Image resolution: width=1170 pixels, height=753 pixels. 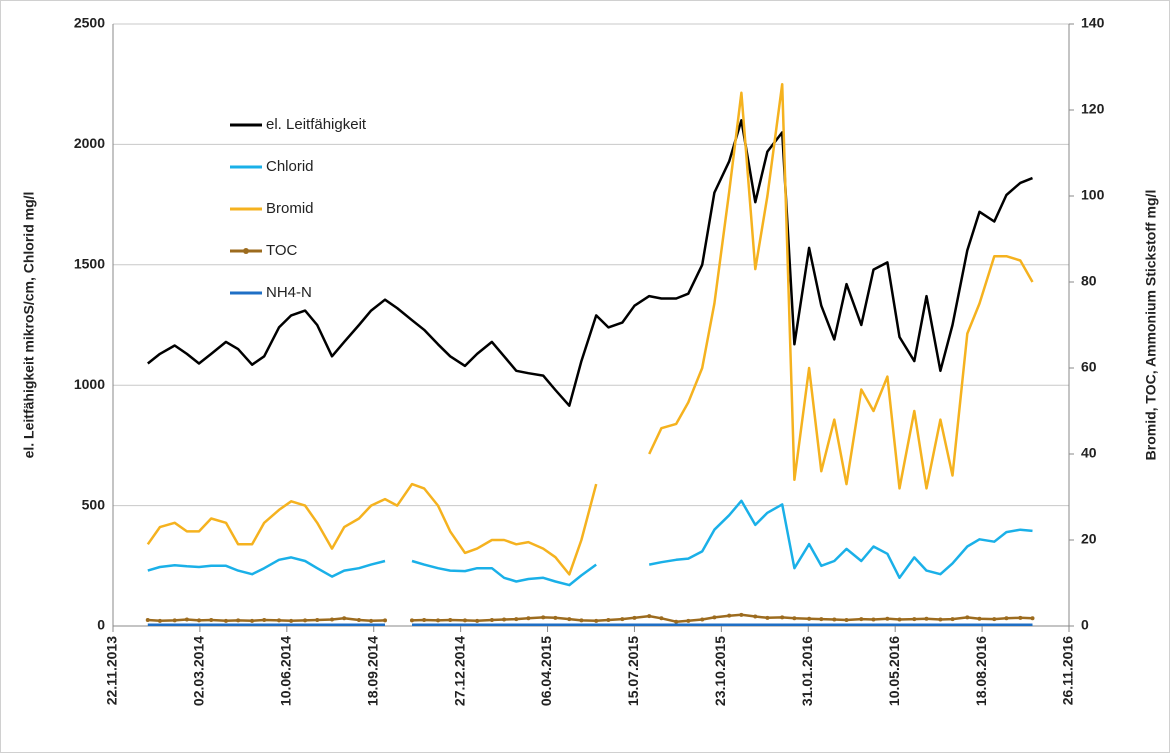 I want to click on x-tick-label: 02.03.2014, so click(x=199, y=671).